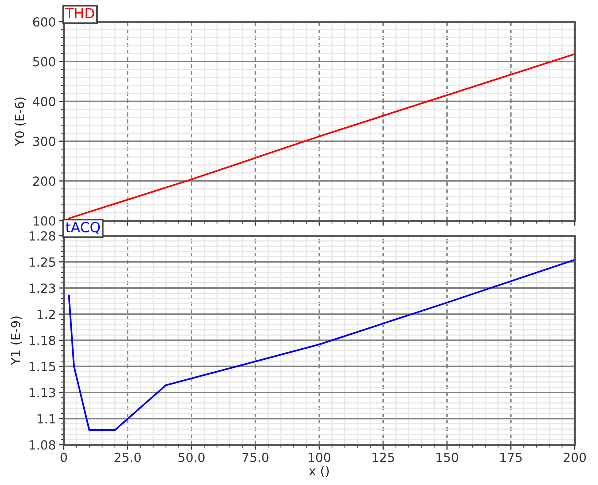 This screenshot has height=485, width=598. Describe the element at coordinates (127, 457) in the screenshot. I see `x-tick-label: 25.0` at that location.